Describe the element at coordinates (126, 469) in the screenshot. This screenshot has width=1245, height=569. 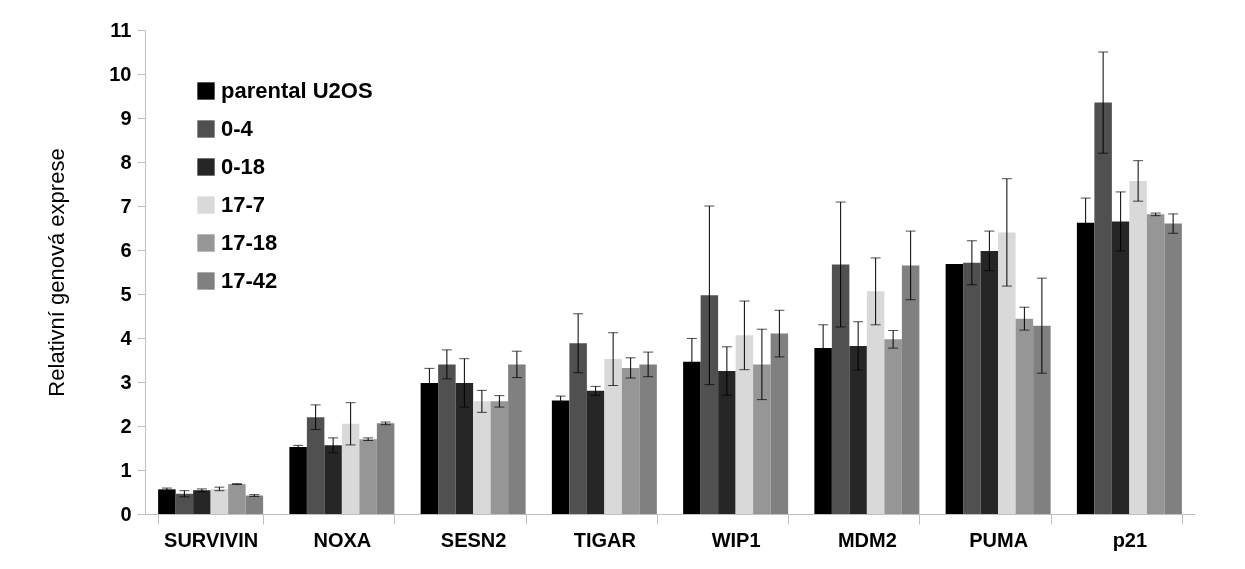
I see `y-tick-label: 1` at that location.